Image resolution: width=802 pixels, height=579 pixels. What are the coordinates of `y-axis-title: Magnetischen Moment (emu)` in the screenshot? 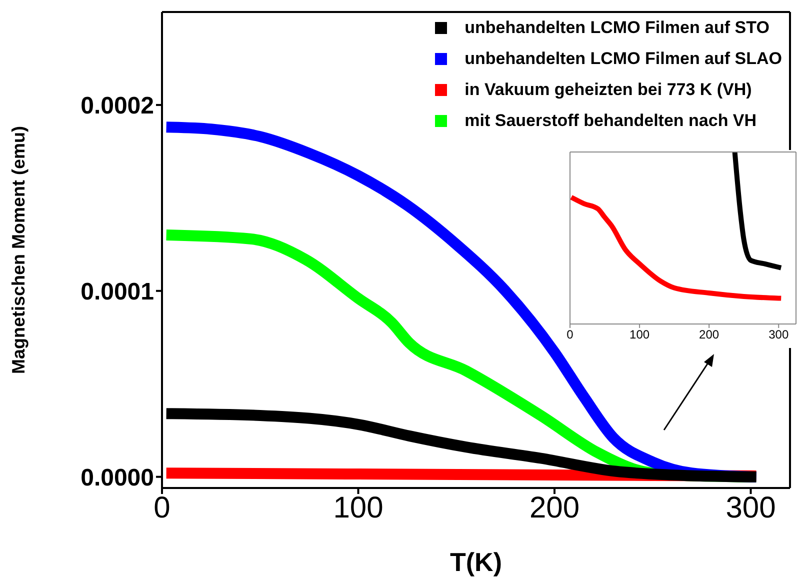 It's located at (18, 250).